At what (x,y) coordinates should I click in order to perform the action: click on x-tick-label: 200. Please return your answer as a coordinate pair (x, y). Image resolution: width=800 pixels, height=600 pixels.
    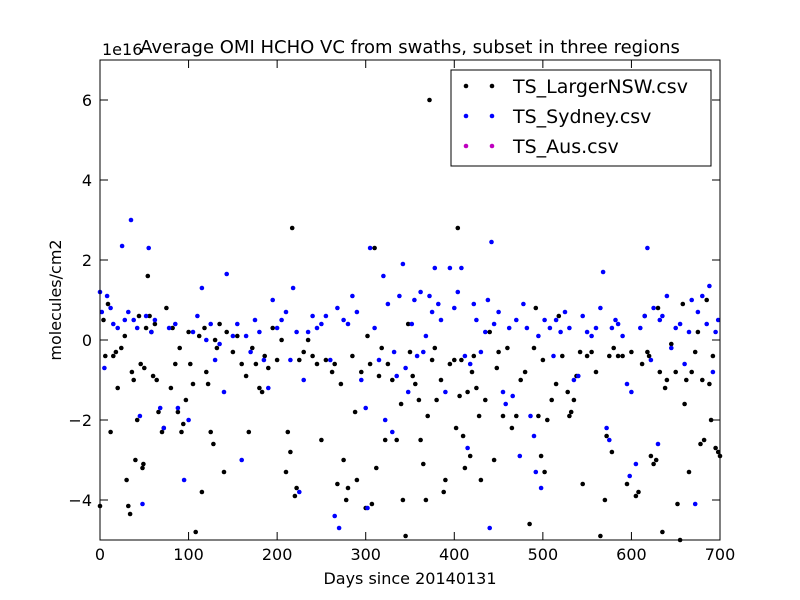
    Looking at the image, I should click on (277, 554).